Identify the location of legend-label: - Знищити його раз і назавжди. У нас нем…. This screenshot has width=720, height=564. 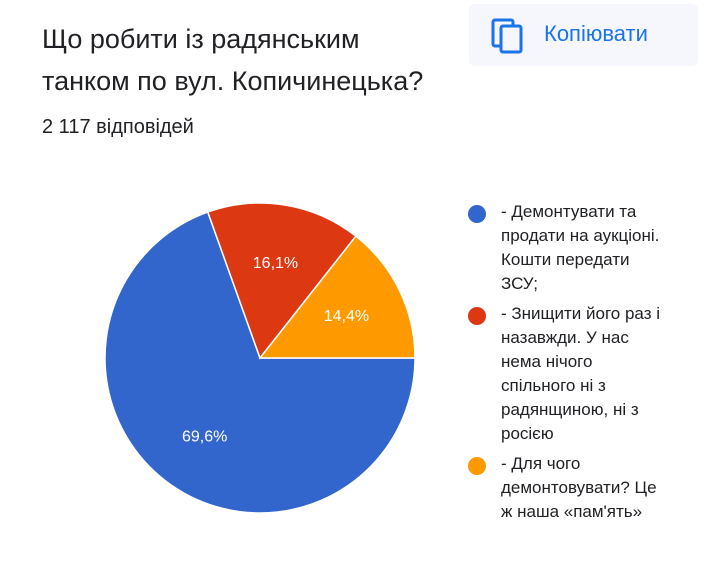
(580, 373).